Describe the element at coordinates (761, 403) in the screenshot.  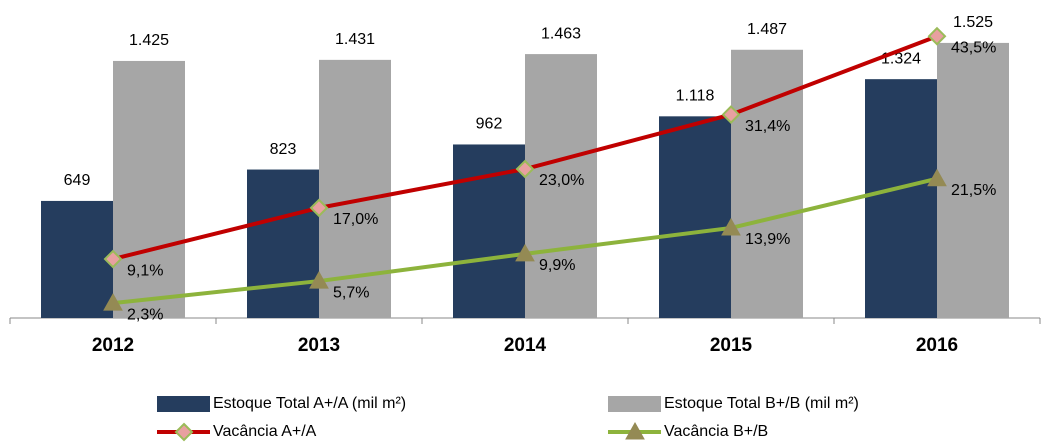
I see `legend-label: Estoque Total B+/B (mil m²)` at that location.